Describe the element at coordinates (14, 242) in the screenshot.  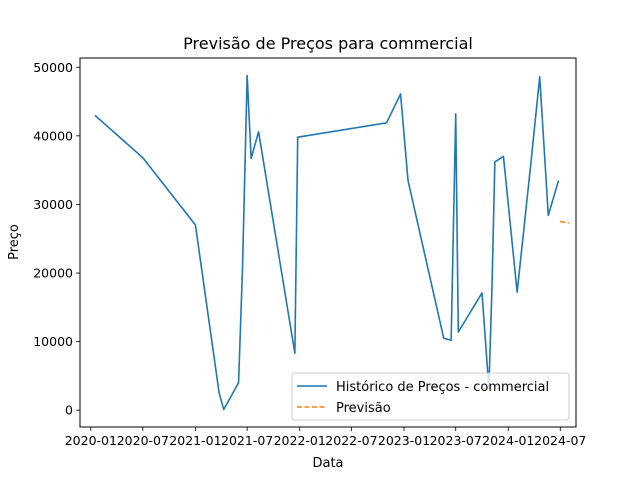
I see `y-axis-label: Preço` at that location.